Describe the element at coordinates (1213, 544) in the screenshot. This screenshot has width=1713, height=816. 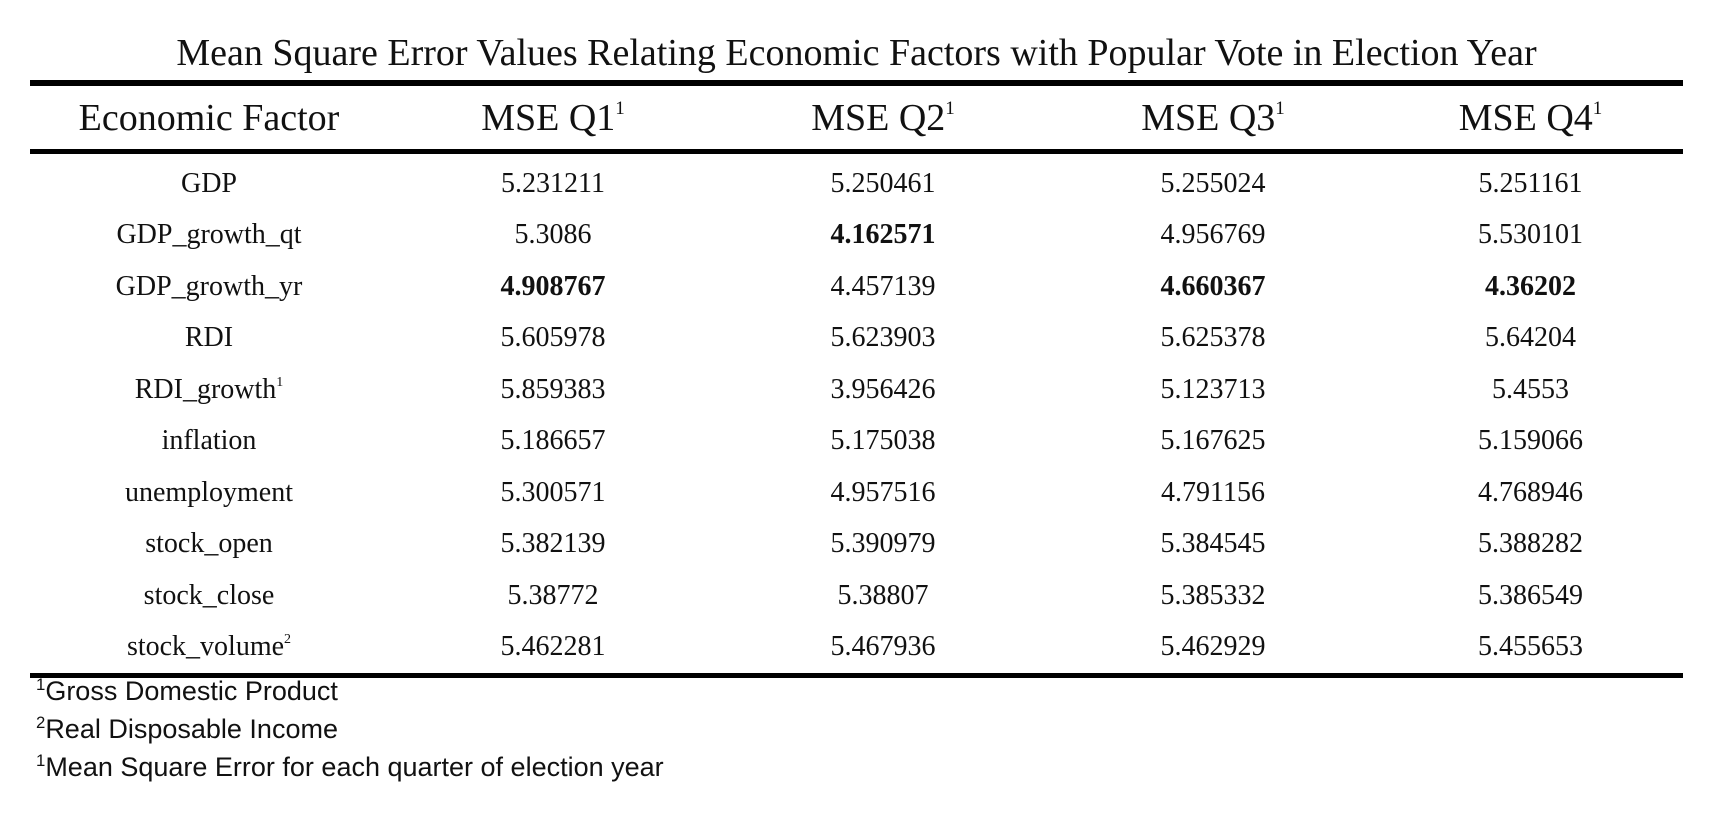
I see `mse-value-cell: 5.384545` at that location.